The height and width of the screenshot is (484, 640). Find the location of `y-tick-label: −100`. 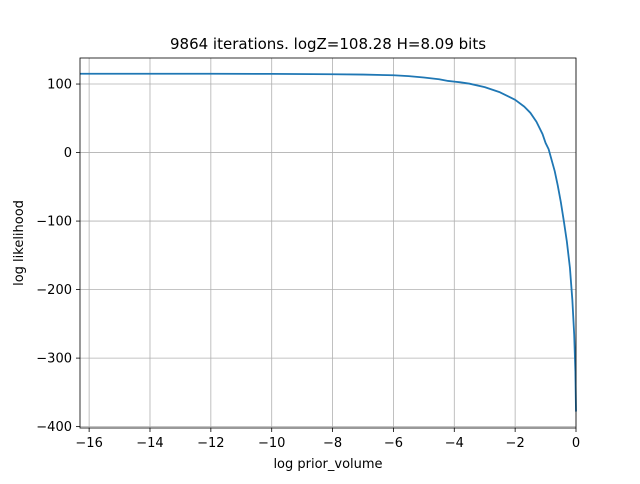

y-tick-label: −100 is located at coordinates (54, 222).